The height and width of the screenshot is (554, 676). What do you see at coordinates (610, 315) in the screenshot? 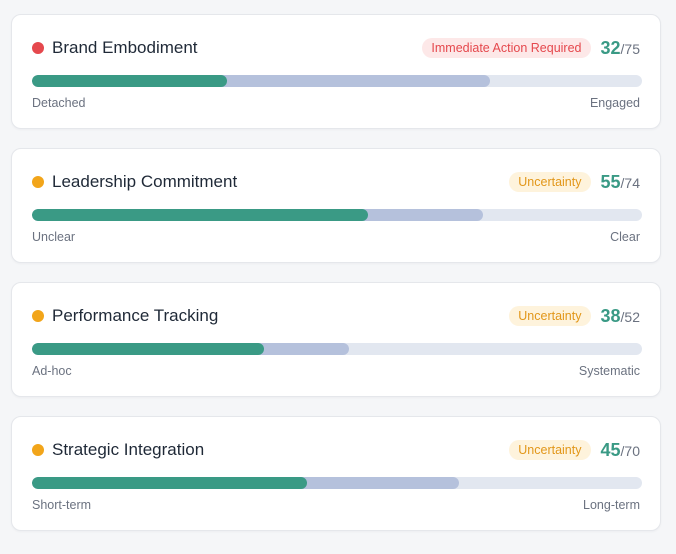
I see `score-value: 38` at bounding box center [610, 315].